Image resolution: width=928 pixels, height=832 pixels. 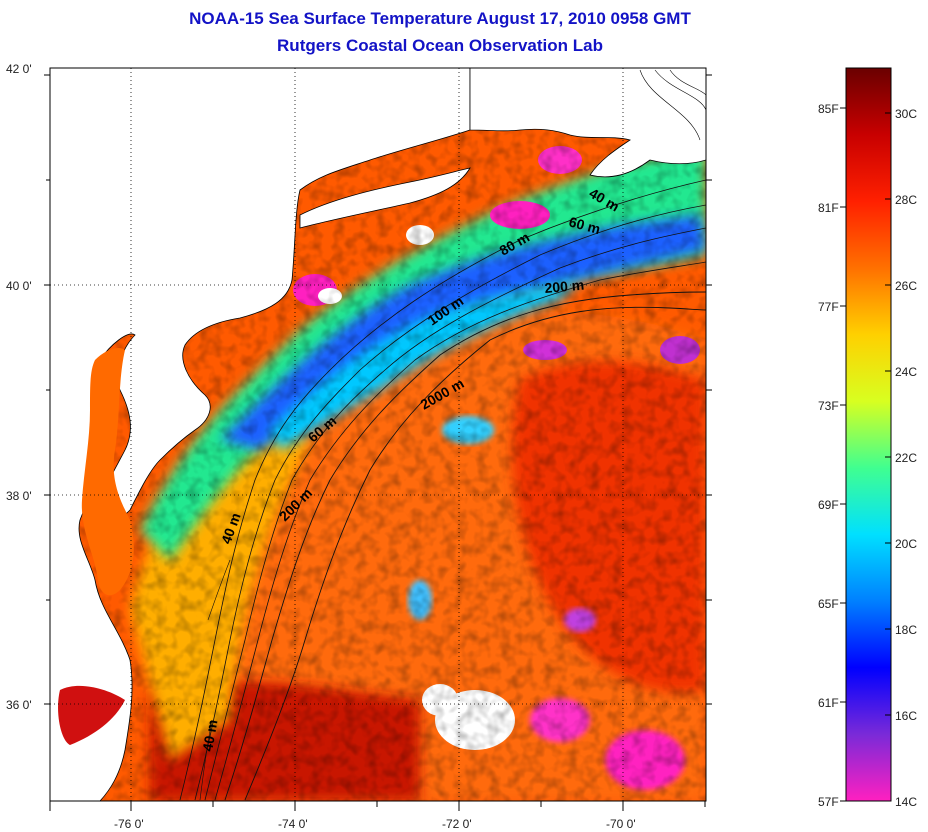 I want to click on map-subtitle: Rutgers Coastal Ocean Observation Lab, so click(x=440, y=45).